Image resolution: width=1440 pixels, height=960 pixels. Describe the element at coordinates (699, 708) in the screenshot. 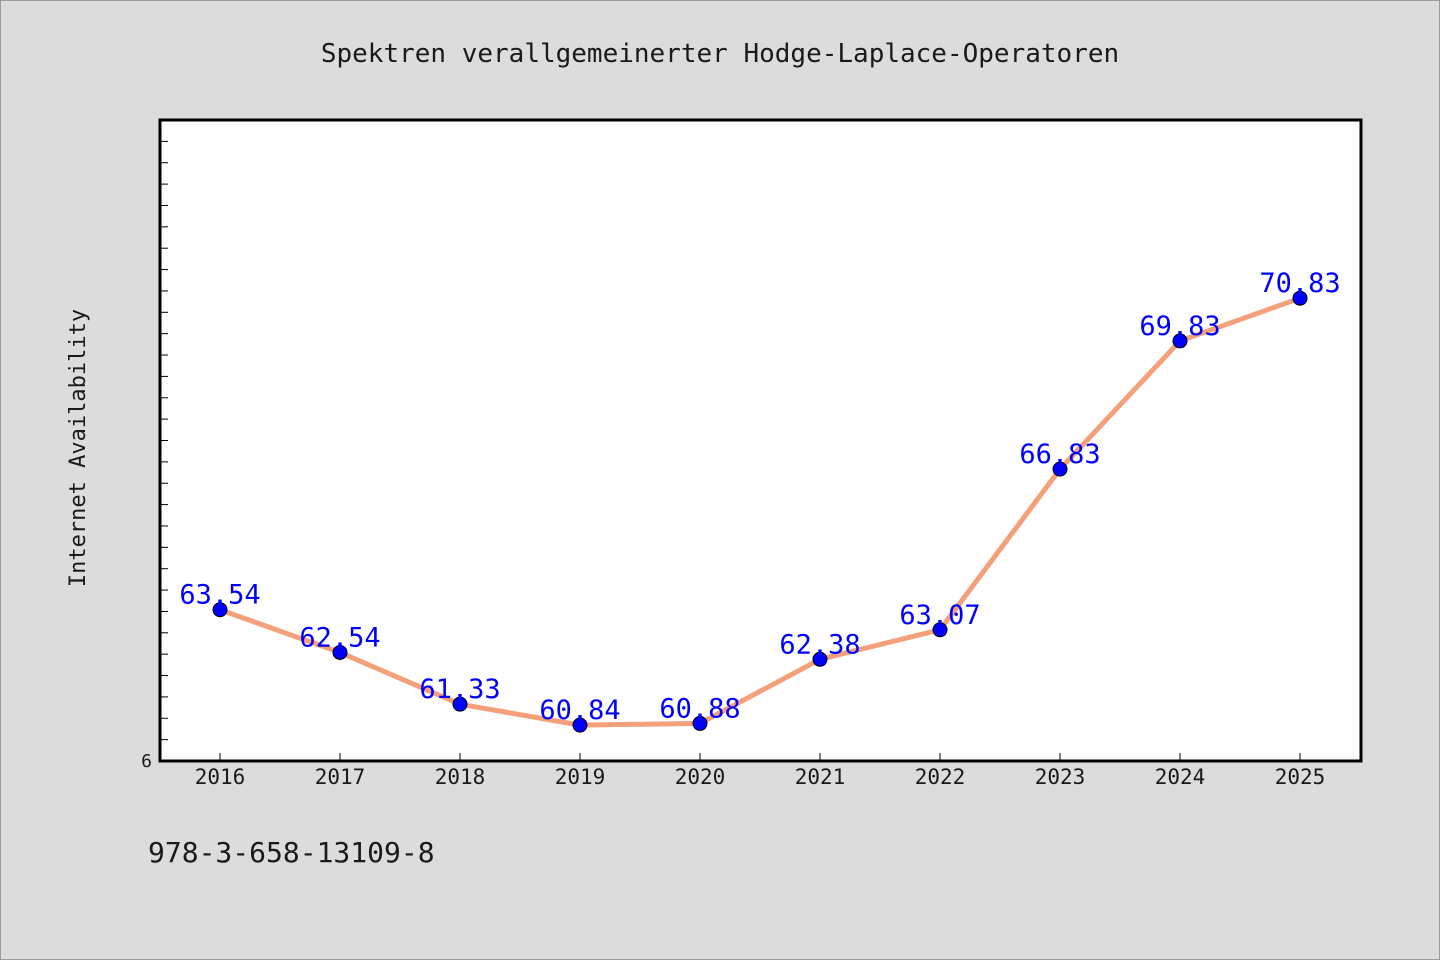

I see `data-label: 60.88` at that location.